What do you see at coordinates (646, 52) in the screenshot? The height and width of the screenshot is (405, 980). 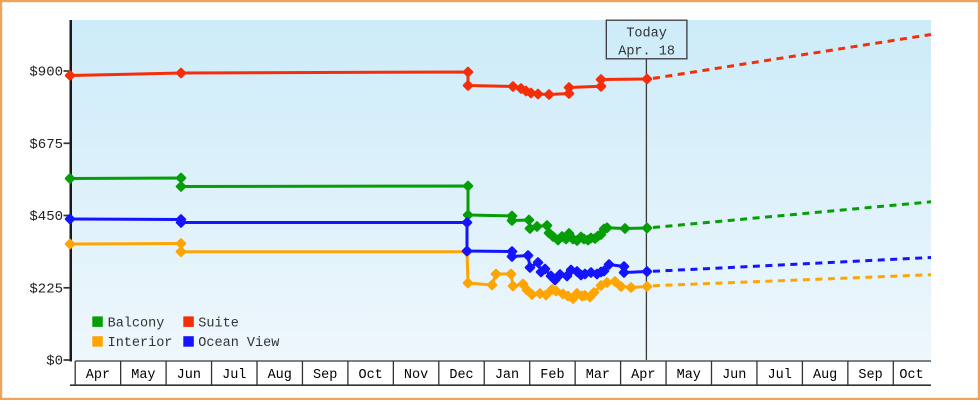 I see `svg-text: Apr. 18` at bounding box center [646, 52].